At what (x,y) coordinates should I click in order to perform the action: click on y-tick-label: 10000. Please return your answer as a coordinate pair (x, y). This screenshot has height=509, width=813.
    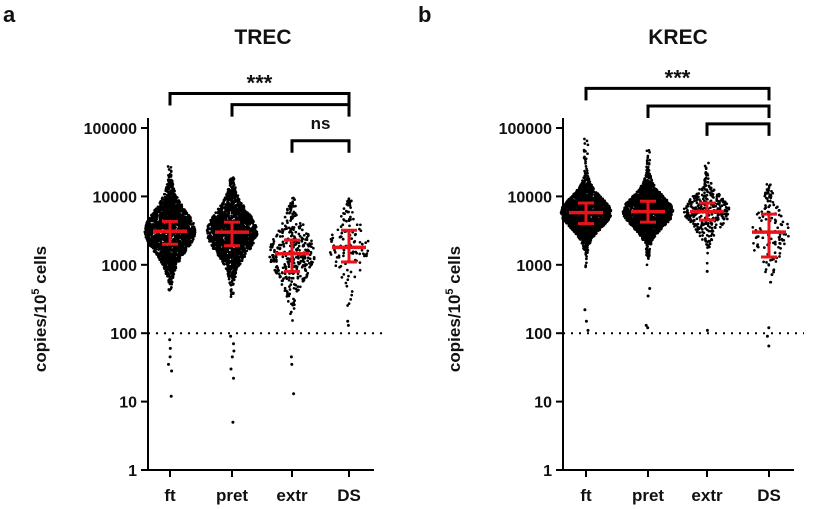
    Looking at the image, I should click on (530, 197).